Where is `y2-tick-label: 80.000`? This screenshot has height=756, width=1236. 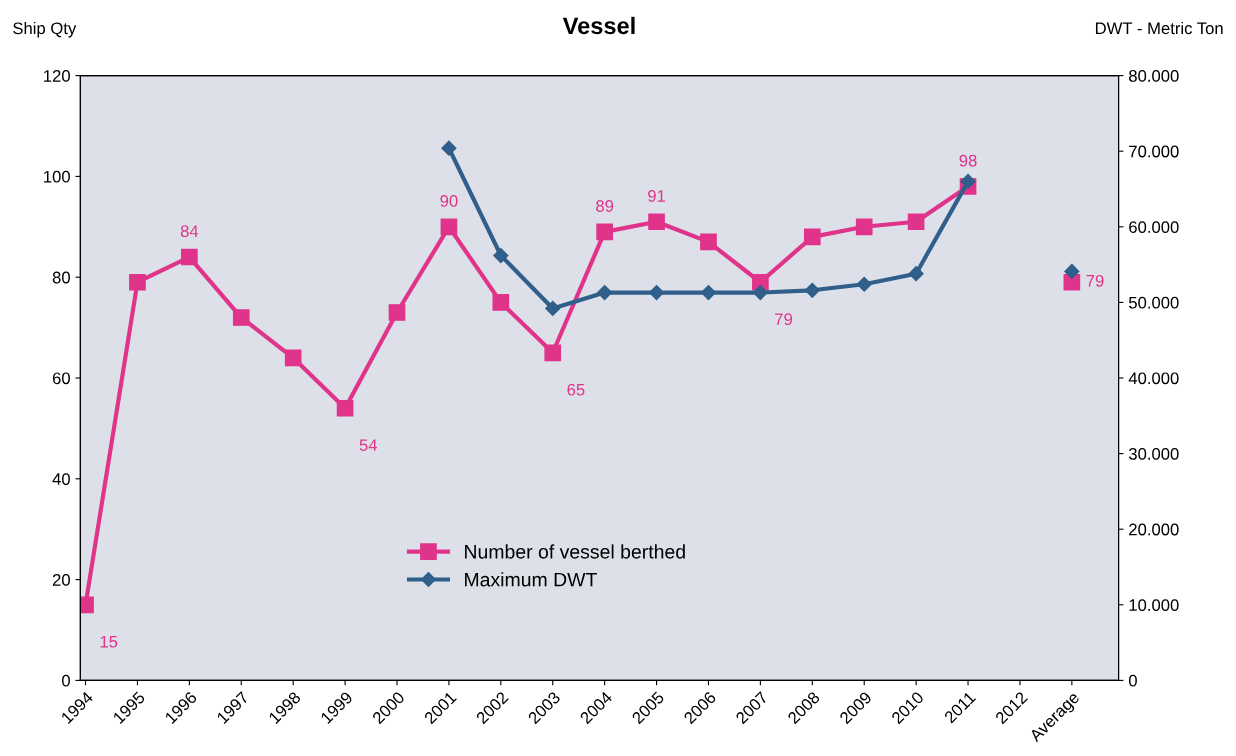
y2-tick-label: 80.000 is located at coordinates (1154, 76).